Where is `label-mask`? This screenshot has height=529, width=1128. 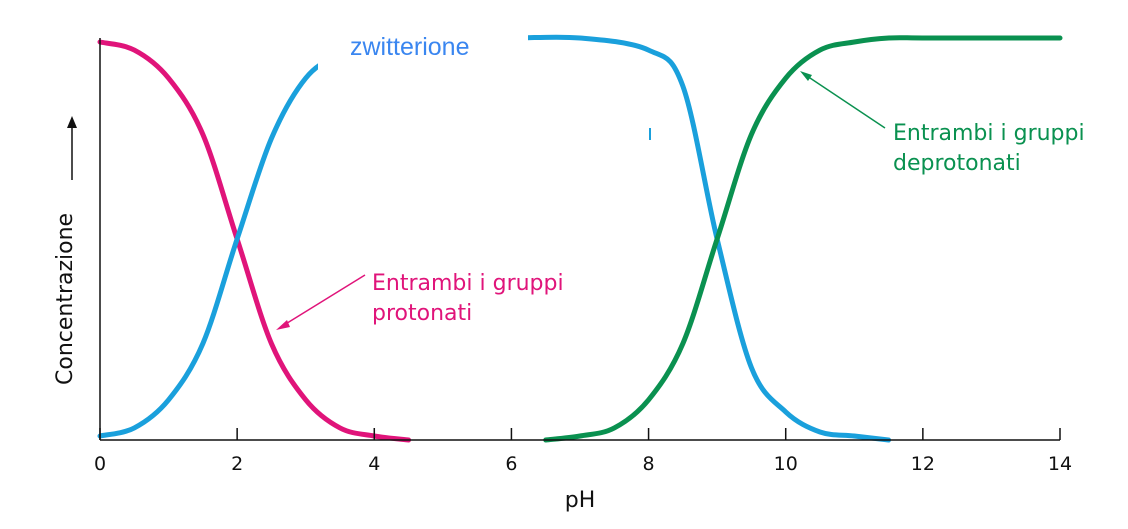
label-mask is located at coordinates (423, 35).